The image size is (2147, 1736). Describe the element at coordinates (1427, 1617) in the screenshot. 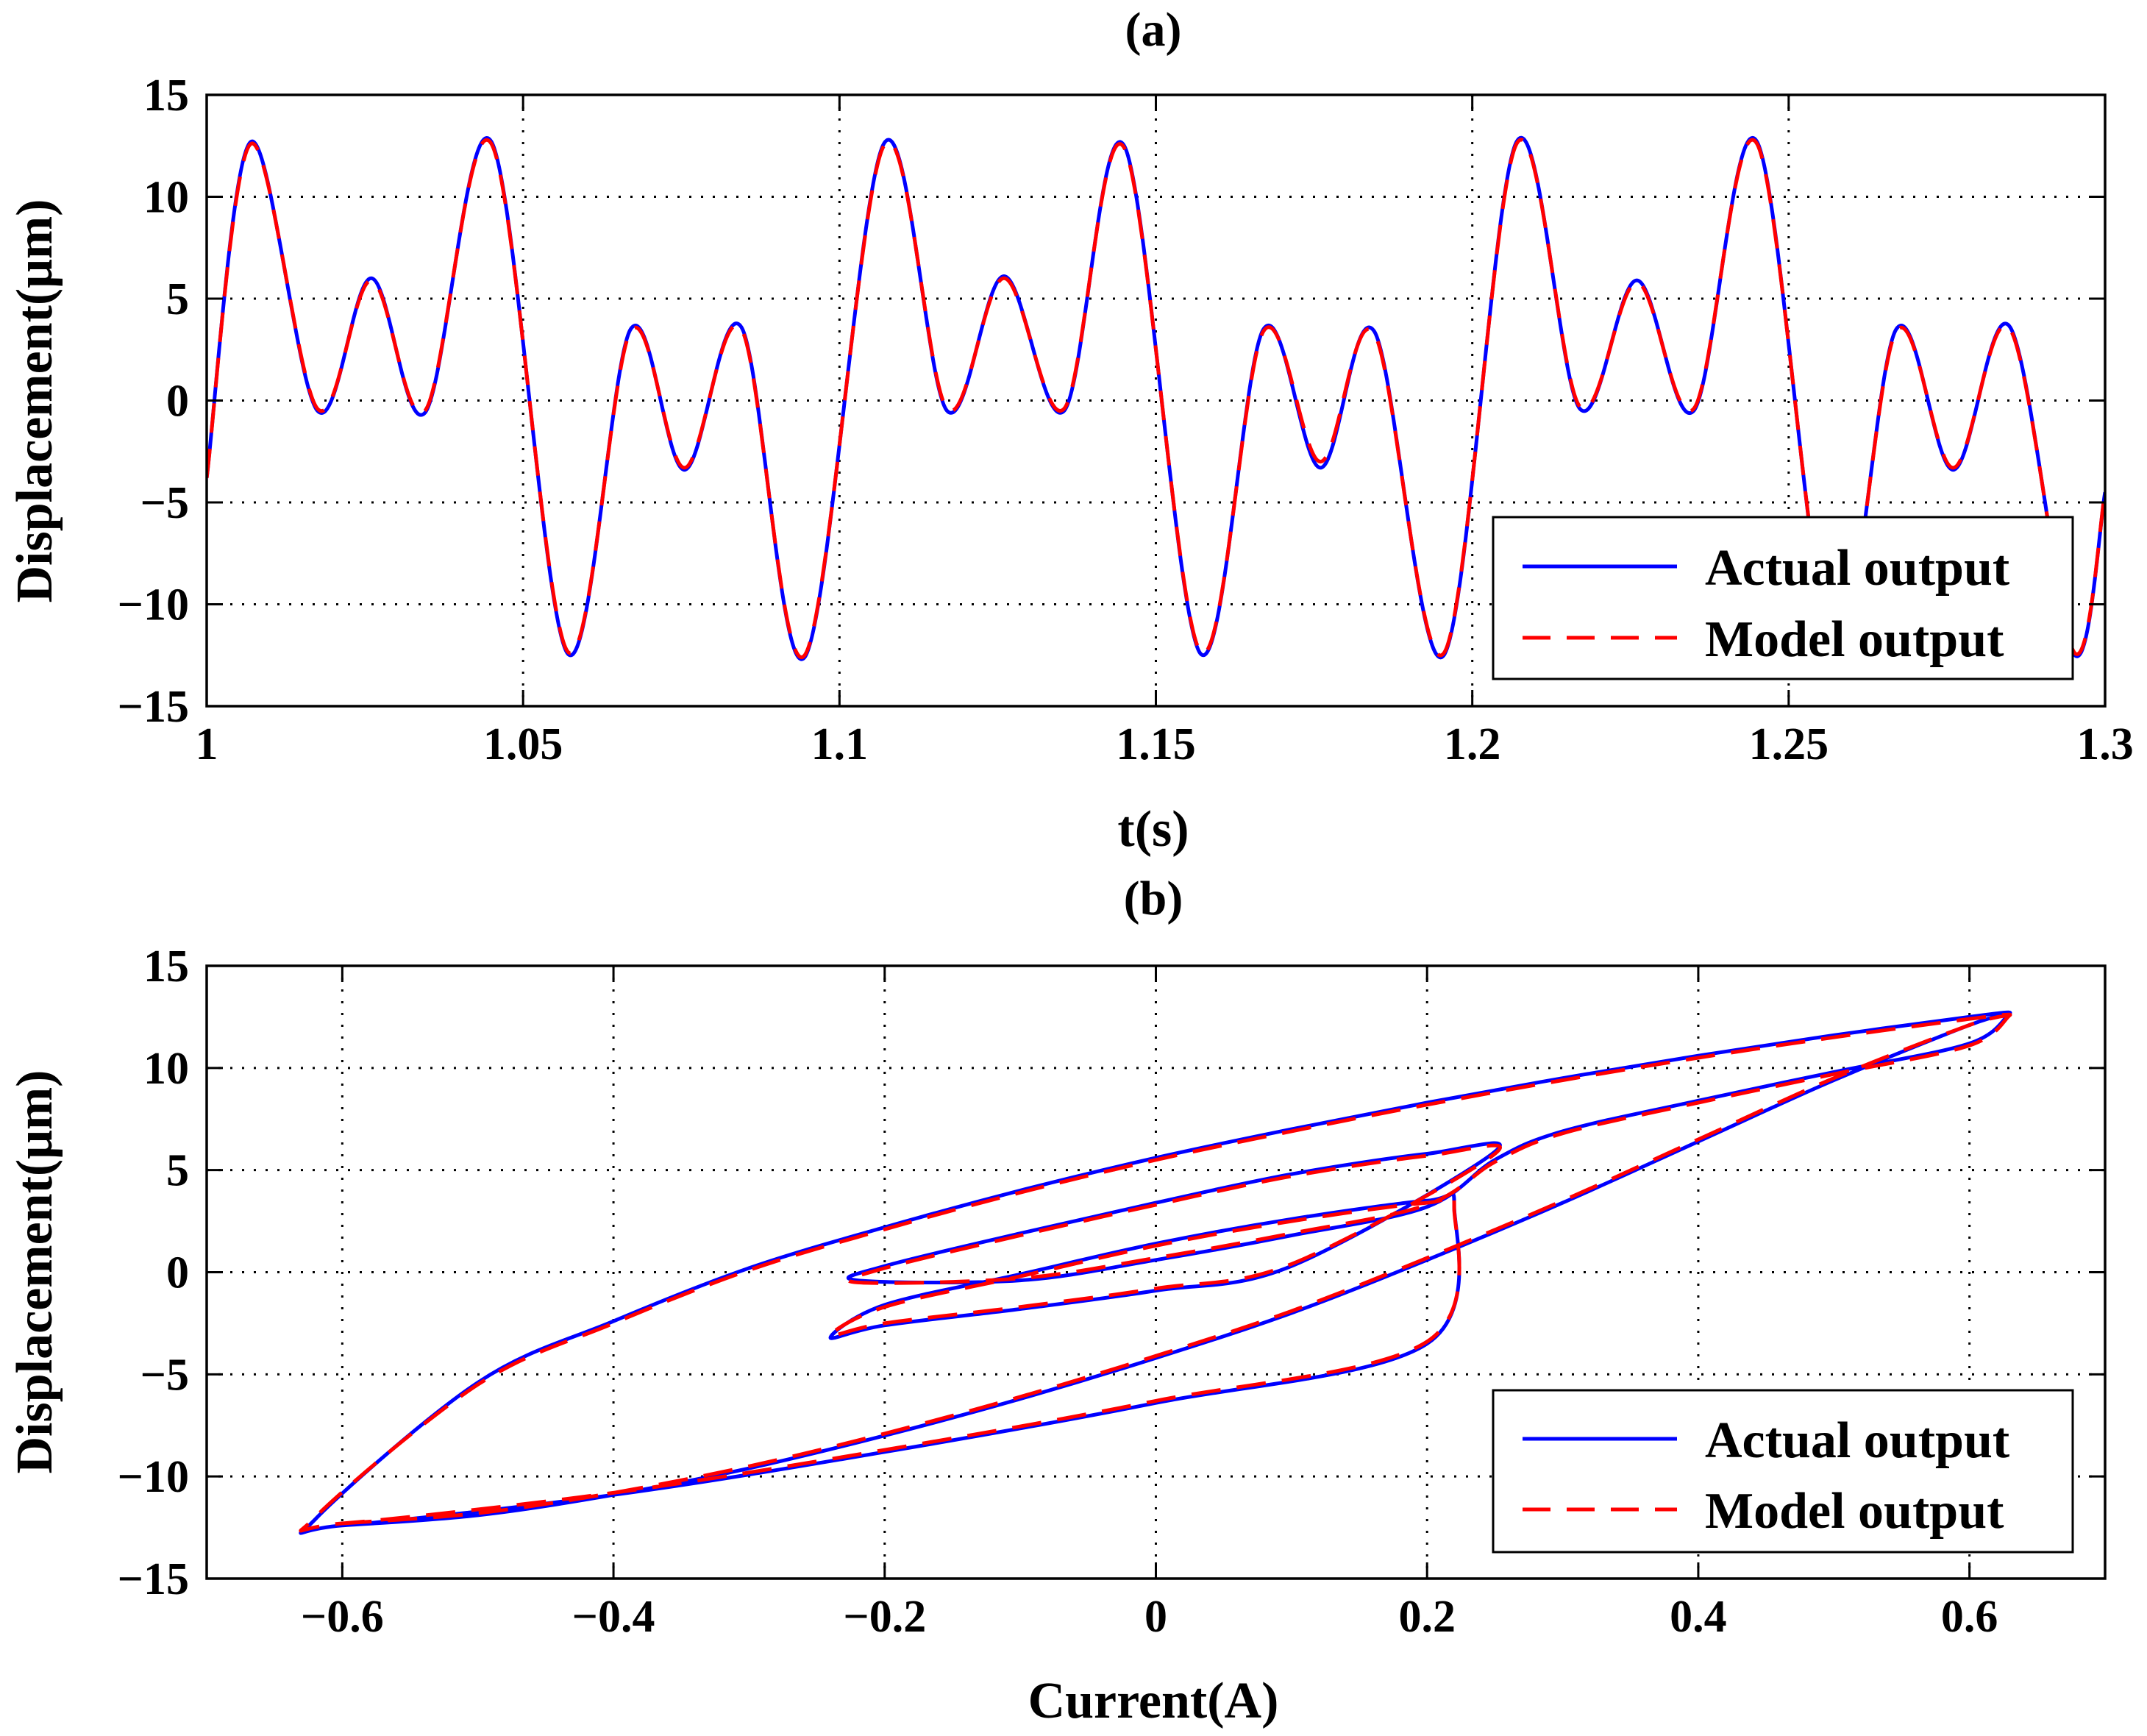

I see `panel-b-xtick-label: 0.2` at that location.